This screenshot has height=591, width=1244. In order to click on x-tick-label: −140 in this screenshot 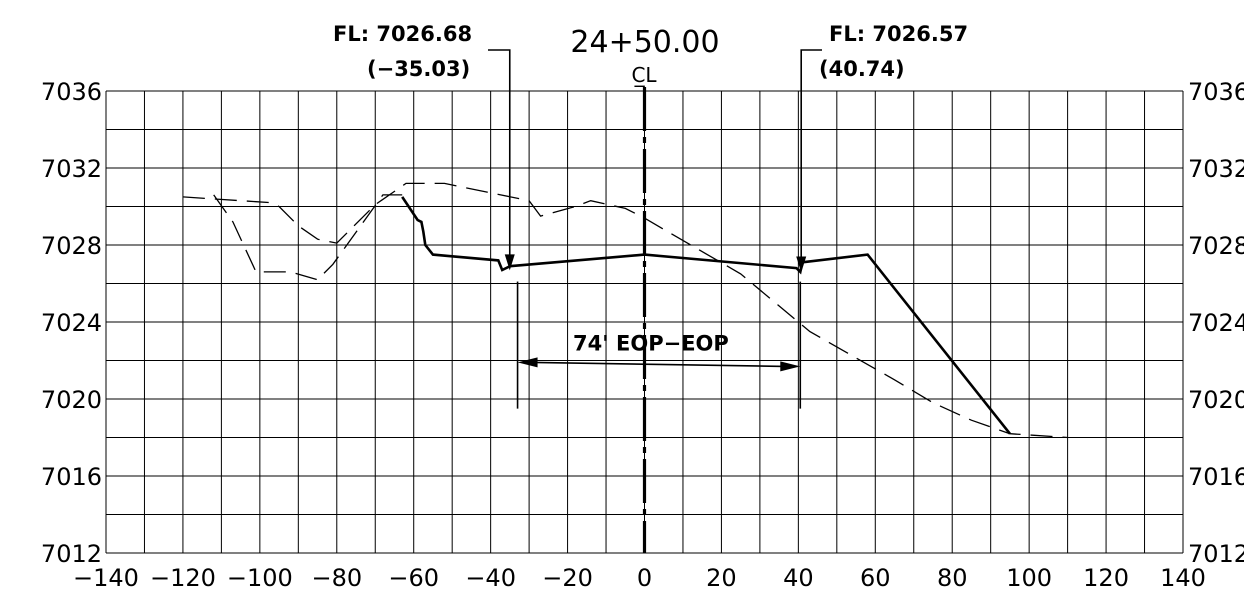, I will do `click(106, 577)`.